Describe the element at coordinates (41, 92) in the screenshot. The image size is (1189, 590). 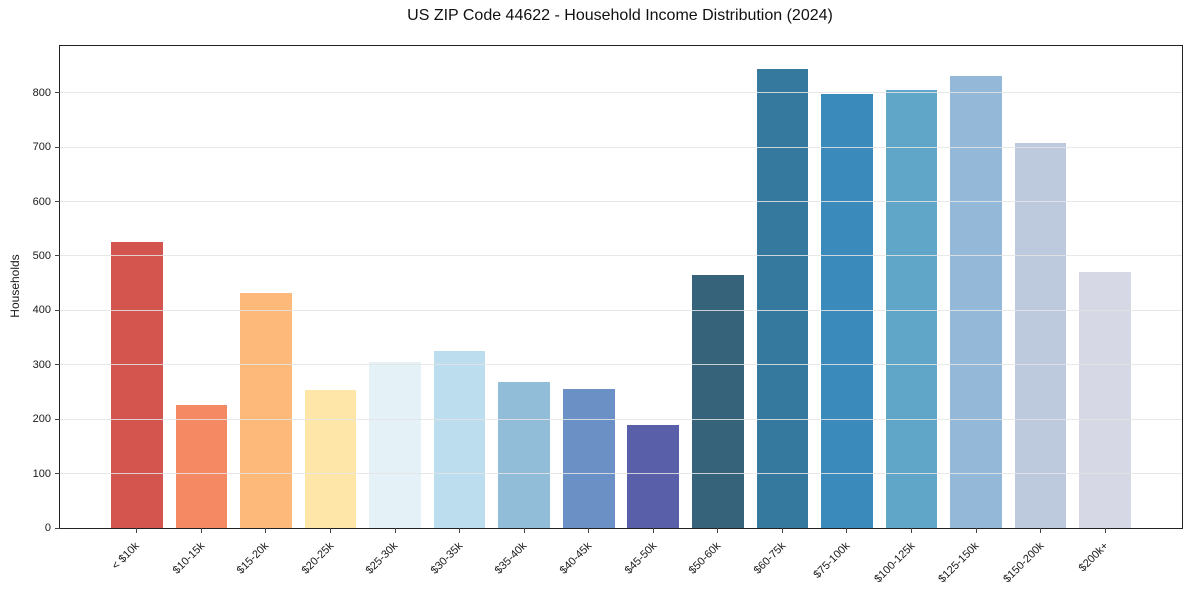
I see `y-tick-label: 800` at that location.